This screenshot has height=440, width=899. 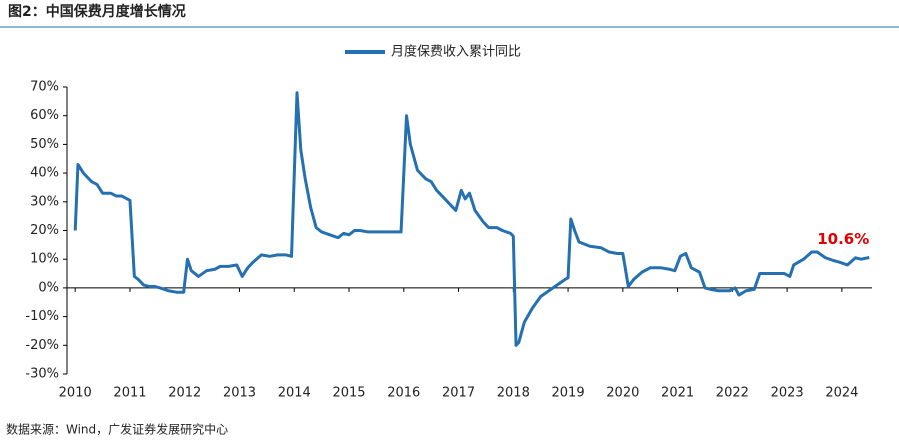 I want to click on x-tick-label: 2016, so click(x=403, y=393).